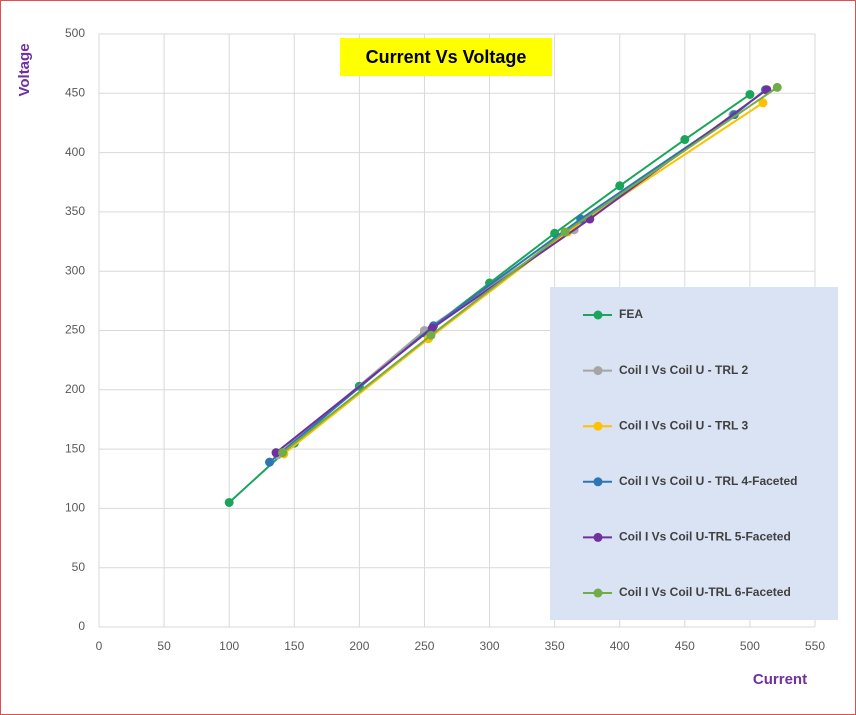 The image size is (856, 715). What do you see at coordinates (705, 592) in the screenshot?
I see `legend-label: Coil I Vs Coil U-TRL 6-Faceted` at bounding box center [705, 592].